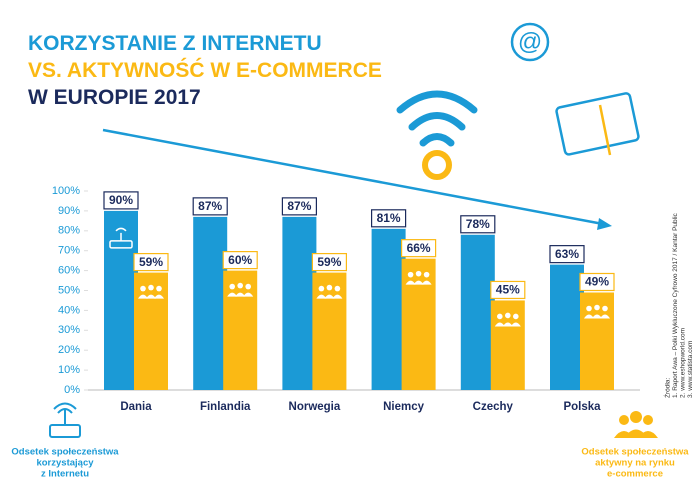 Image resolution: width=700 pixels, height=485 pixels. What do you see at coordinates (69, 330) in the screenshot?
I see `y-tick-label: 30%` at bounding box center [69, 330].